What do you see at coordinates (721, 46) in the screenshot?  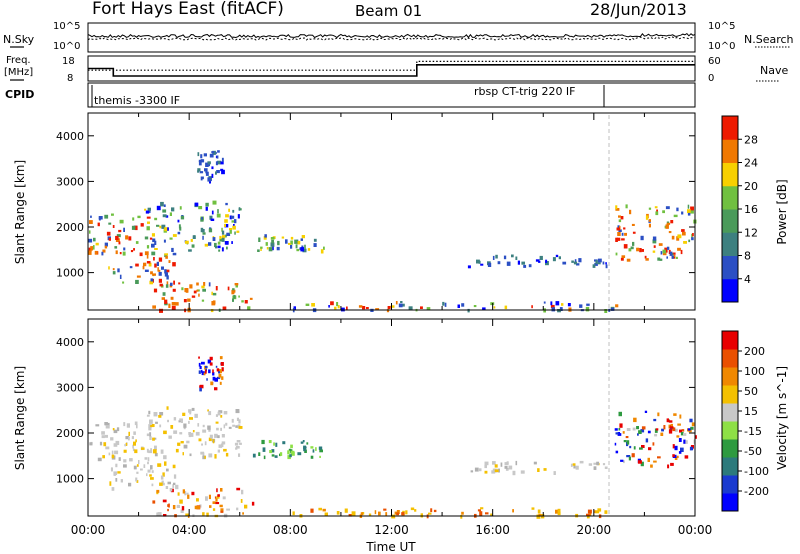 I see `noise-right-tick-low: 10^0` at bounding box center [721, 46].